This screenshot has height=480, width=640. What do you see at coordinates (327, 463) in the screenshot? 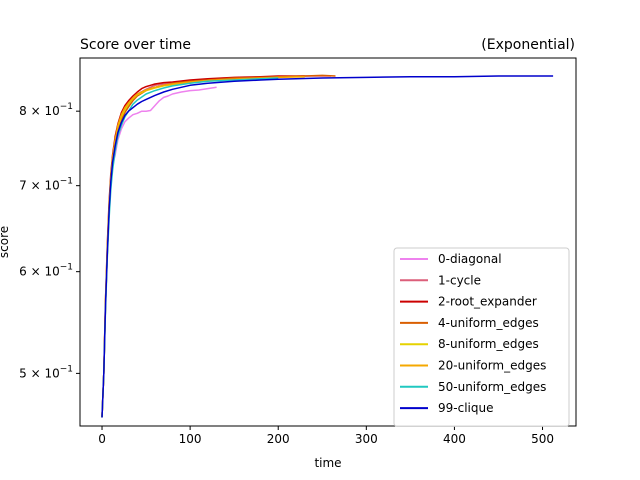
I see `x-axis-label: time` at bounding box center [327, 463].